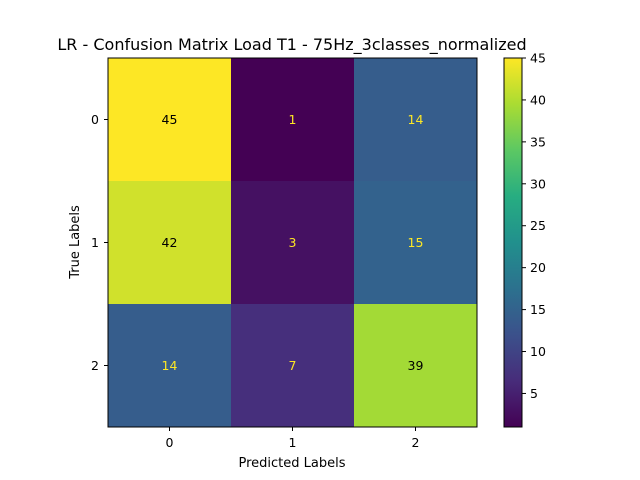 The width and height of the screenshot is (640, 480). I want to click on cell-value-label: 3, so click(293, 242).